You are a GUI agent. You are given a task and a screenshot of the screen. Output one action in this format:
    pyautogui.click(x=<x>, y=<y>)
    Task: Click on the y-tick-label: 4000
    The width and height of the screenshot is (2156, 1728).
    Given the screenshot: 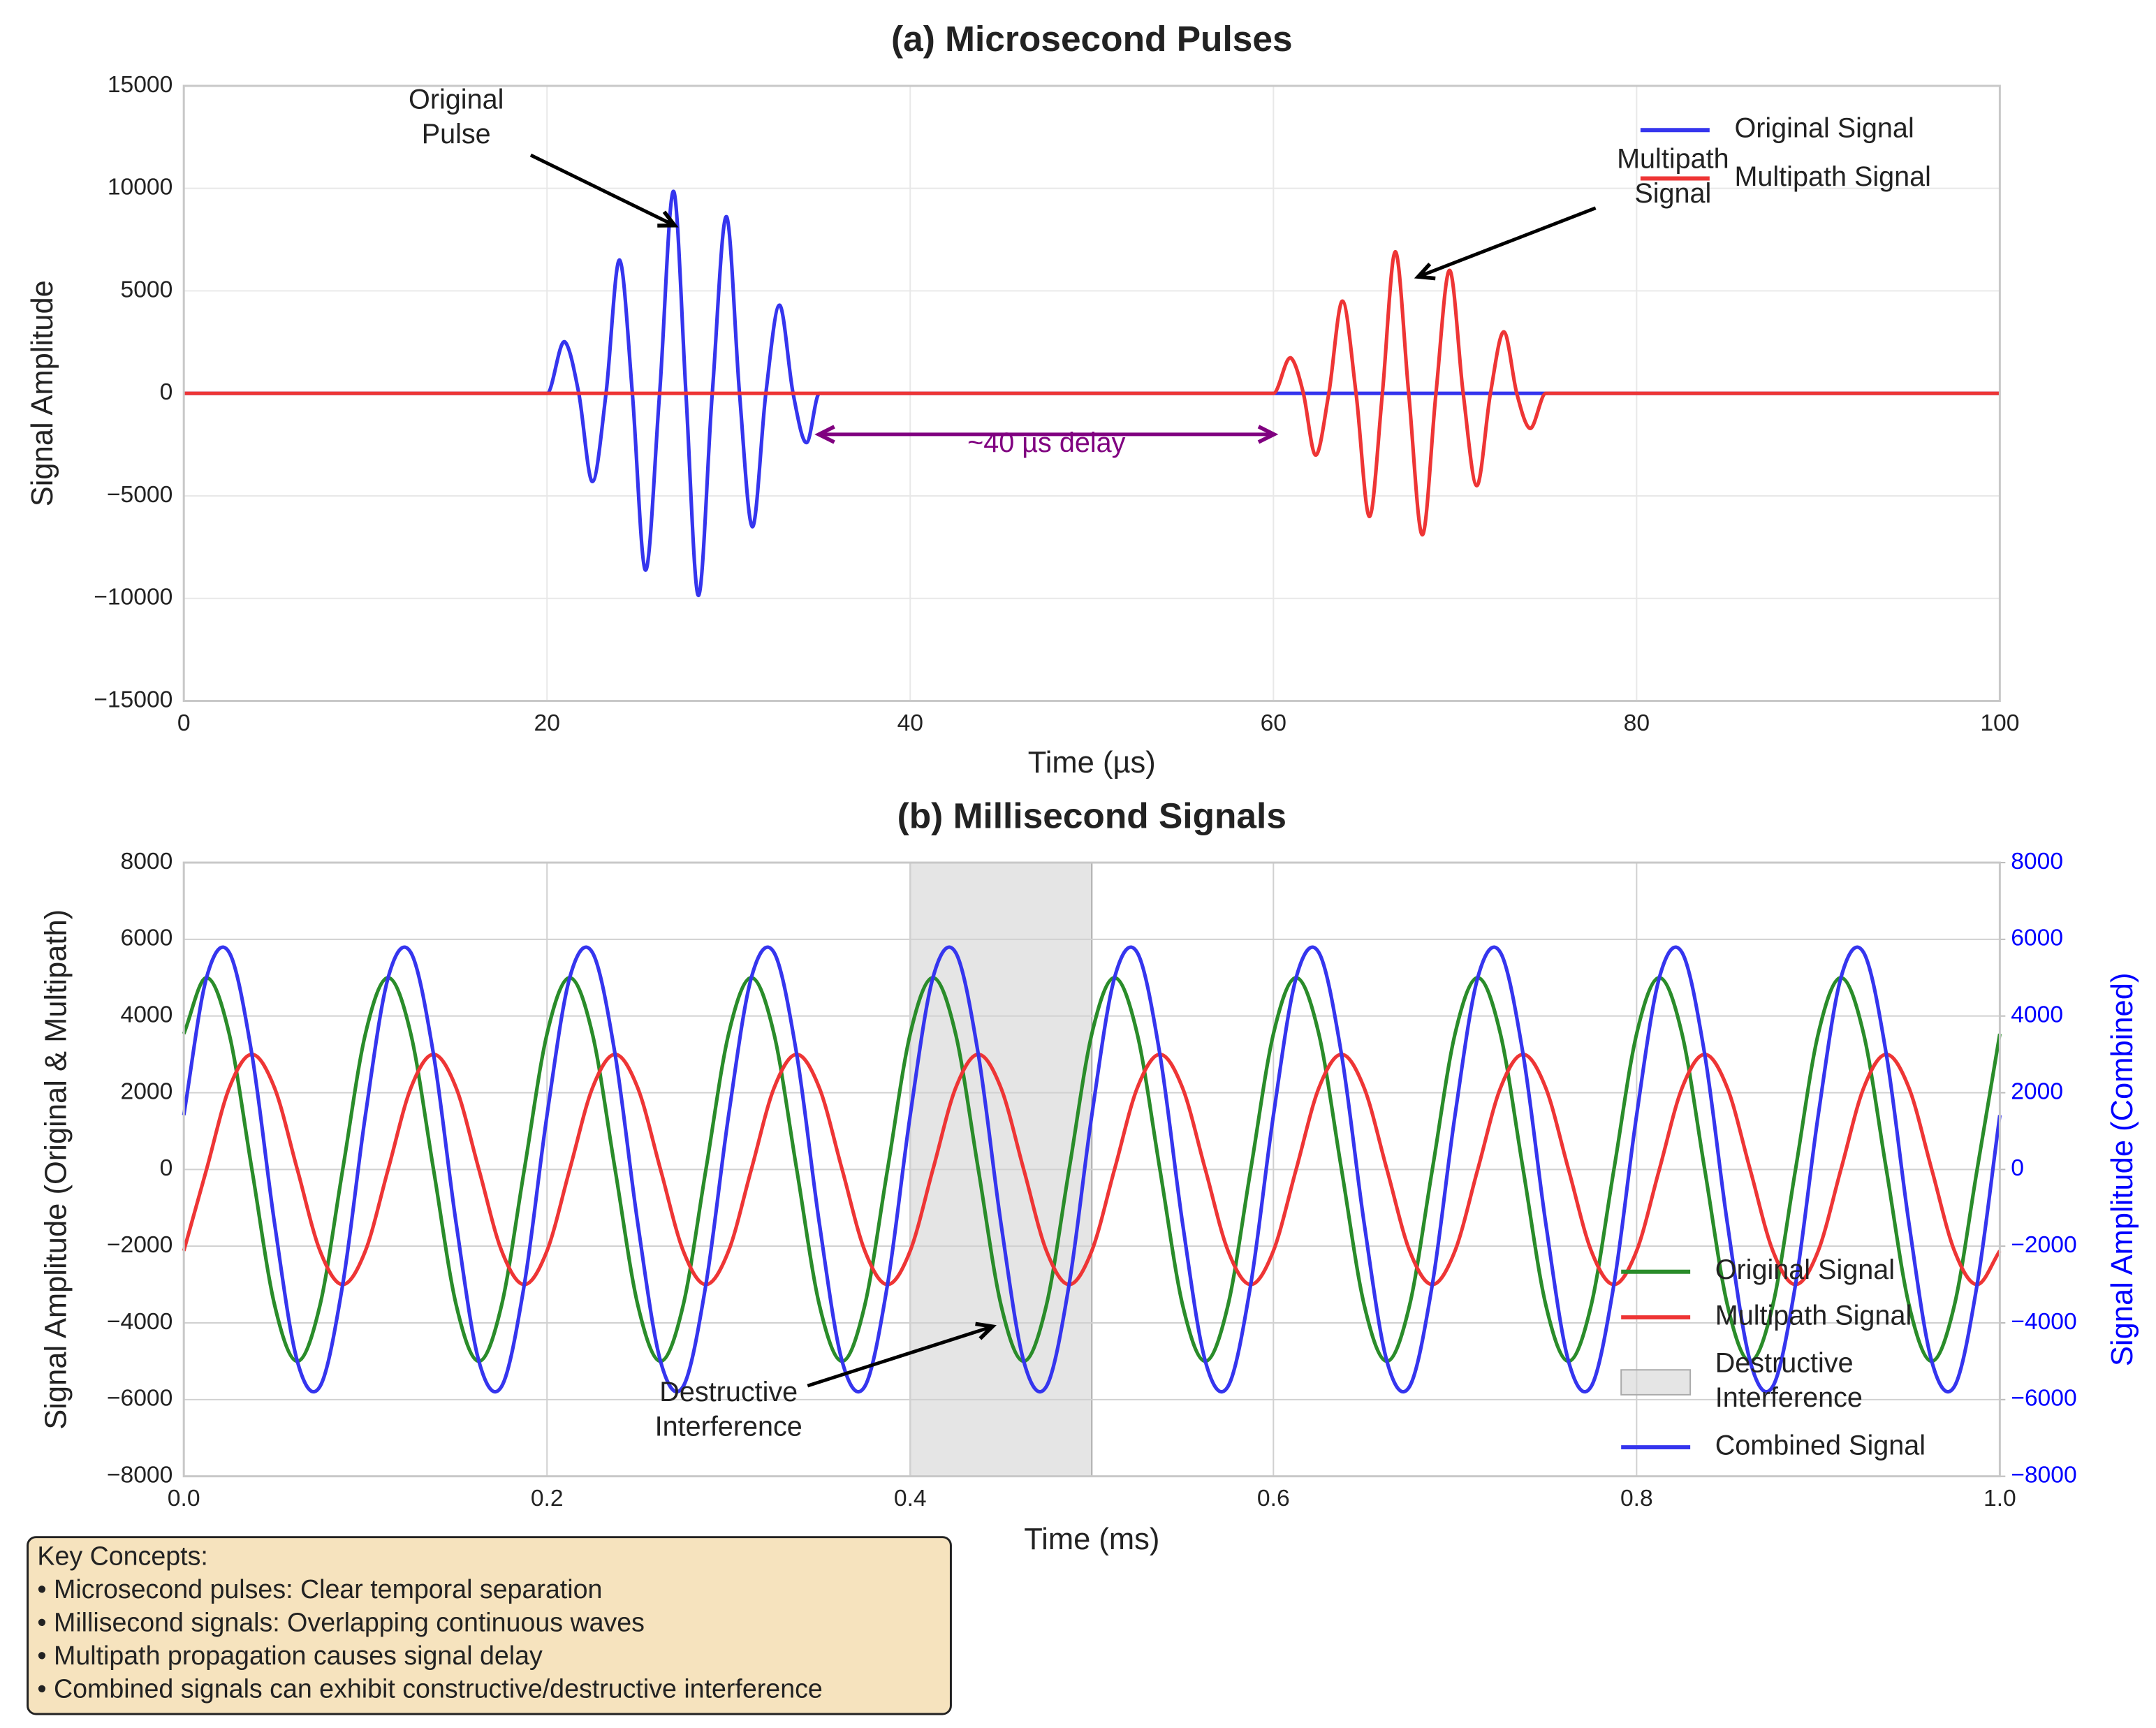 What is the action you would take?
    pyautogui.click(x=147, y=1015)
    